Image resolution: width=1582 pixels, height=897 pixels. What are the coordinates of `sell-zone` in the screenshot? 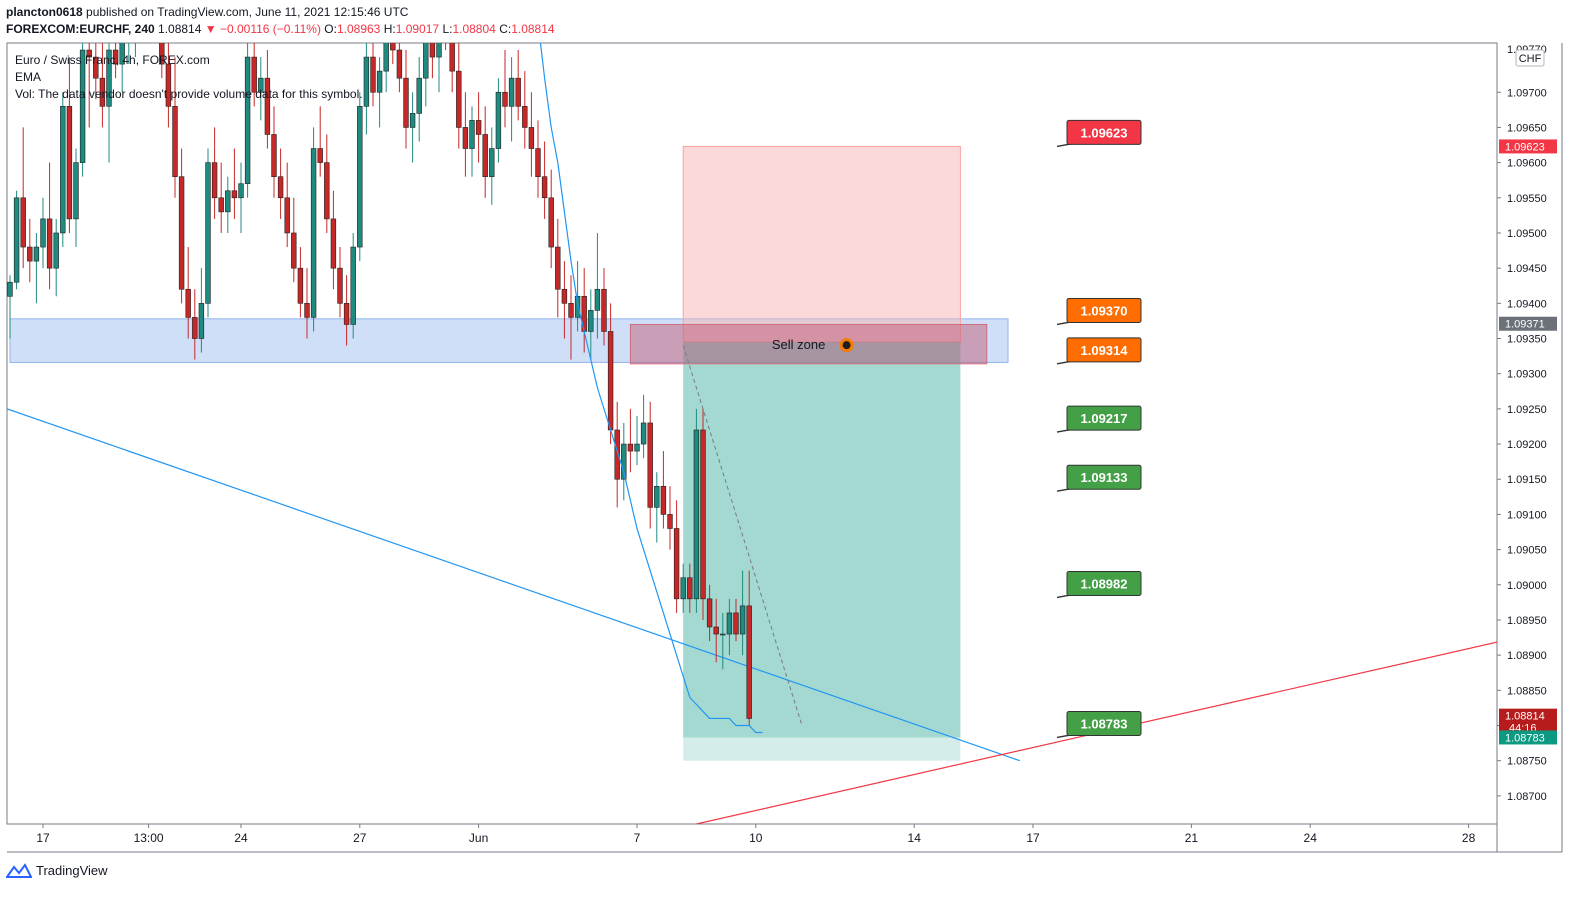 It's located at (808, 344).